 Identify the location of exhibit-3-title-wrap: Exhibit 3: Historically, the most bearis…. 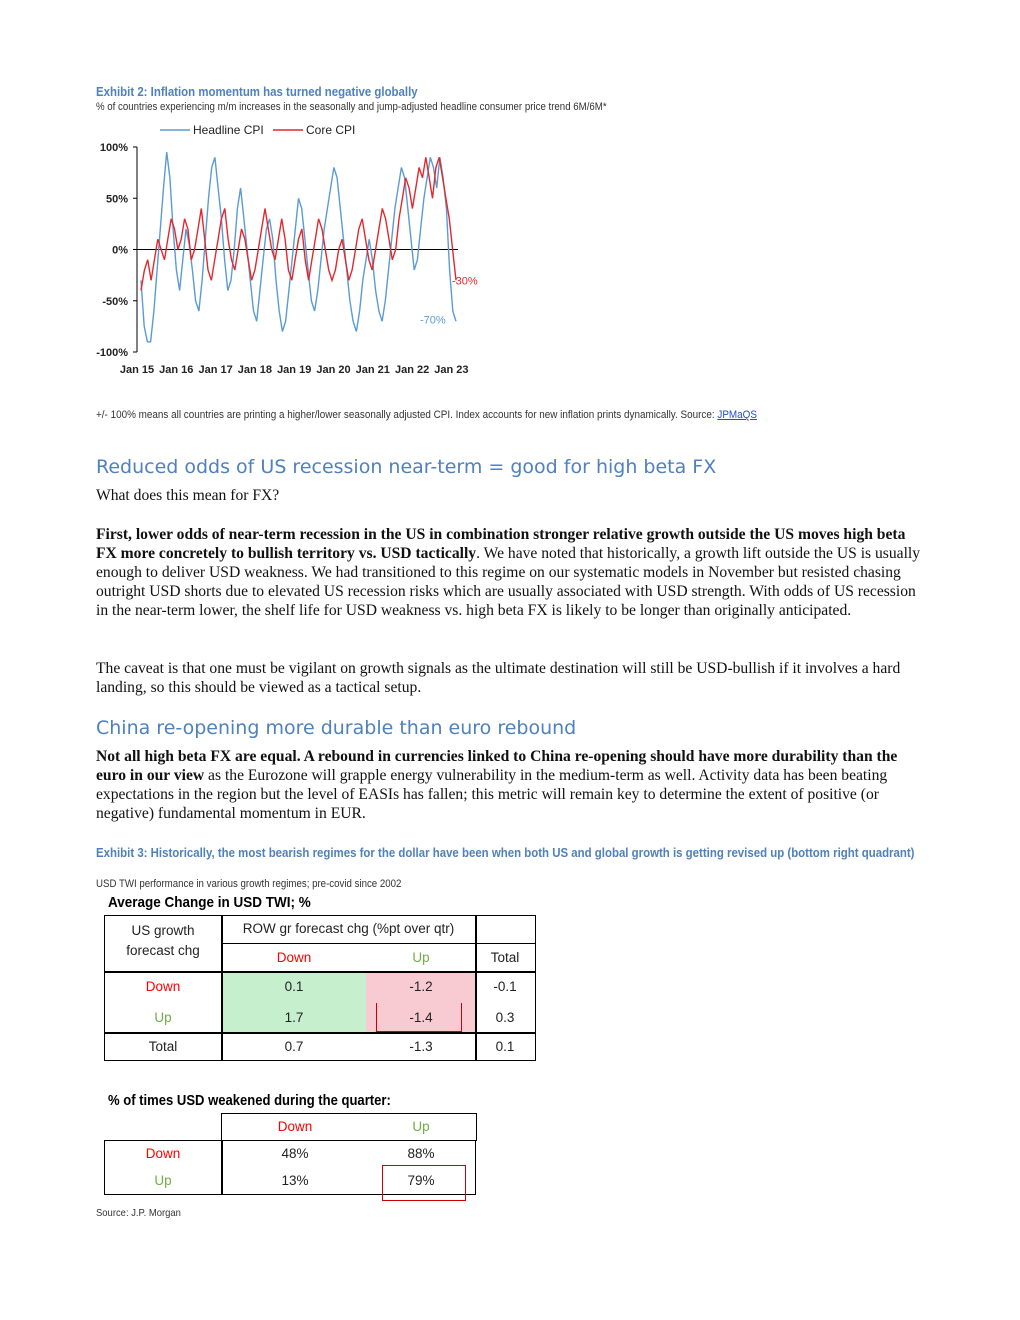
(558, 853).